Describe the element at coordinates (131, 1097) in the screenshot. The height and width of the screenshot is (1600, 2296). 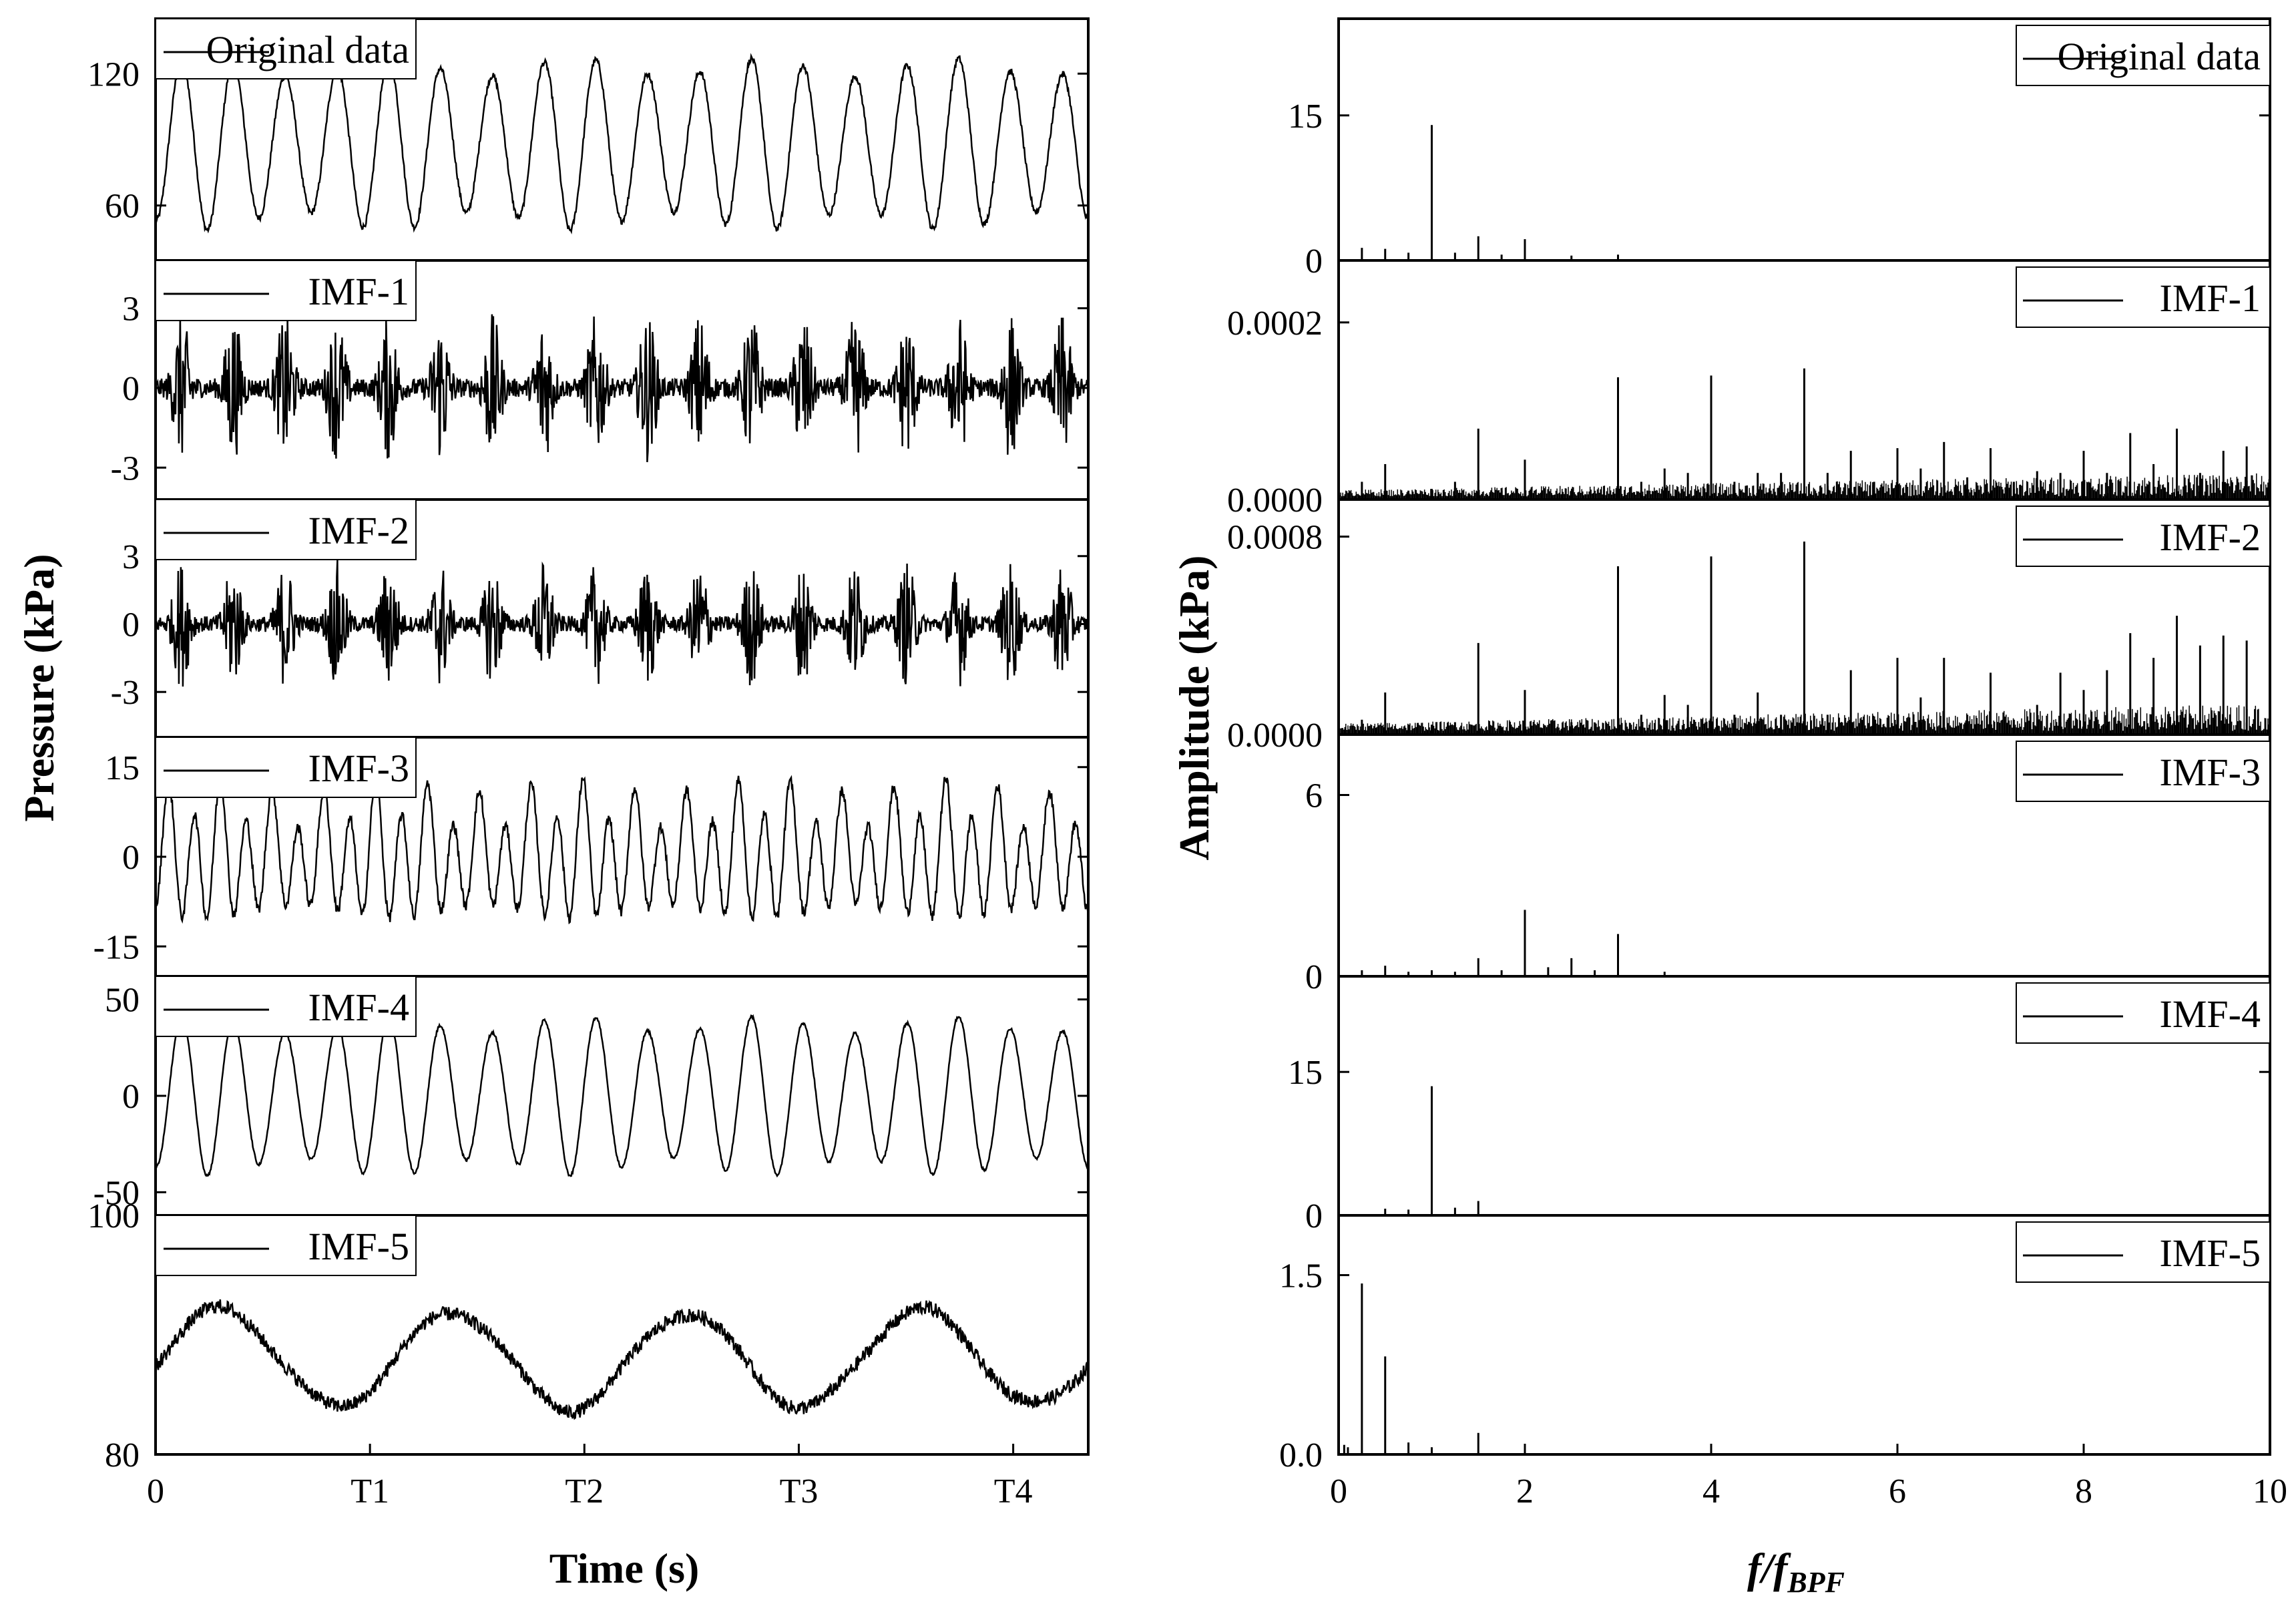
I see `y-tick-label-t5-1: 0` at that location.